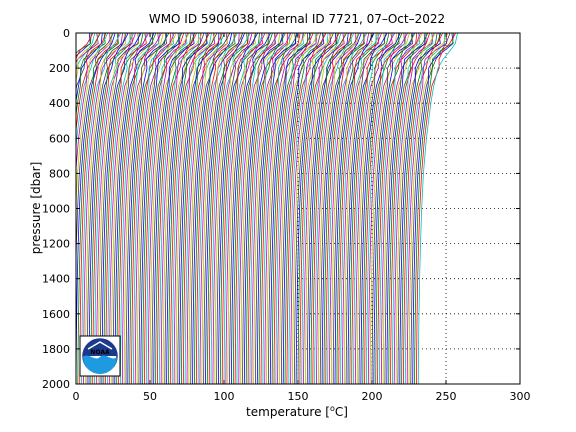 This screenshot has height=432, width=576. What do you see at coordinates (59, 173) in the screenshot?
I see `y-tick-label: 800` at bounding box center [59, 173].